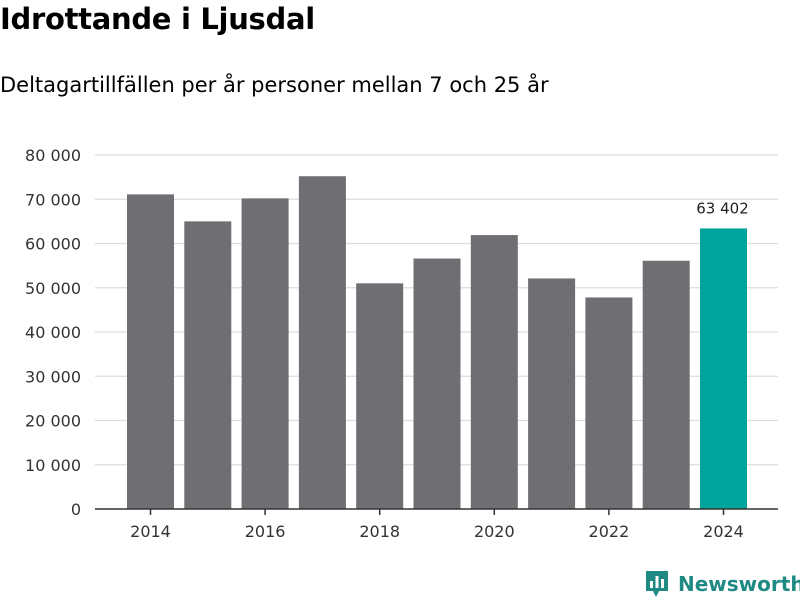 This screenshot has width=800, height=600. I want to click on chart-title: Idrottande i Ljusdal, so click(157, 19).